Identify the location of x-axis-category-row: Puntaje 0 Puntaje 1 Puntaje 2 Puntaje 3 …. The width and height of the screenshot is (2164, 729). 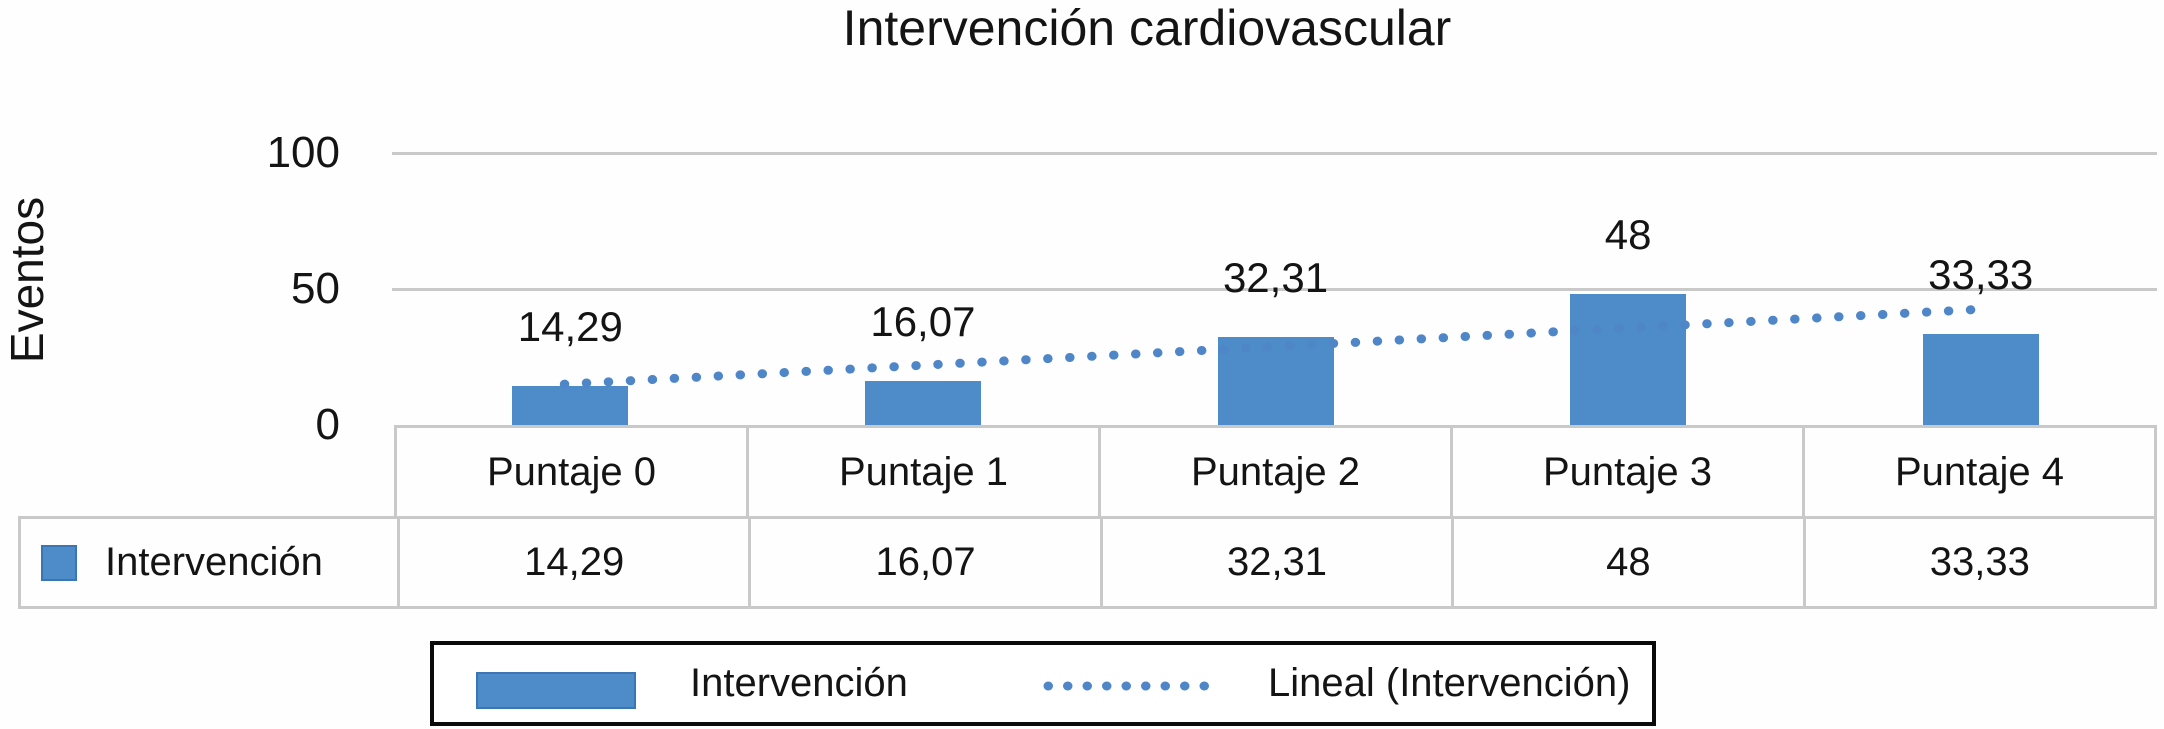
(1275, 472).